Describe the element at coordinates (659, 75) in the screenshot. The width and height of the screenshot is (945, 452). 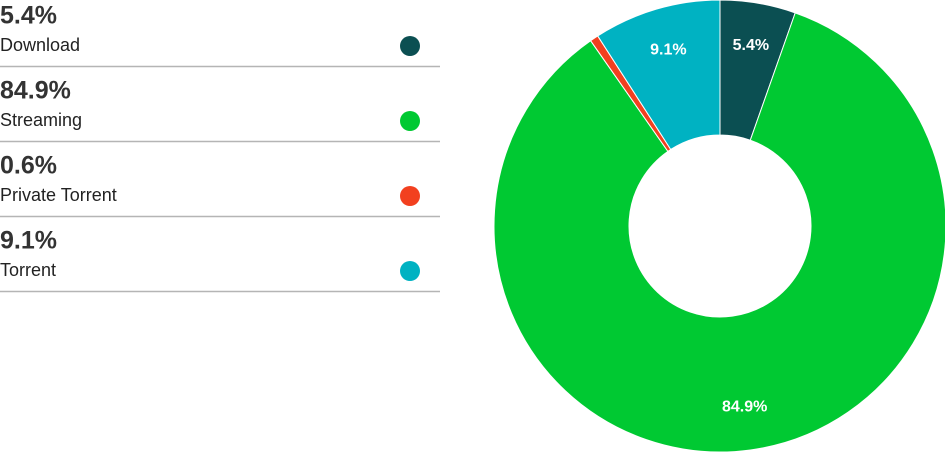
I see `slice` at that location.